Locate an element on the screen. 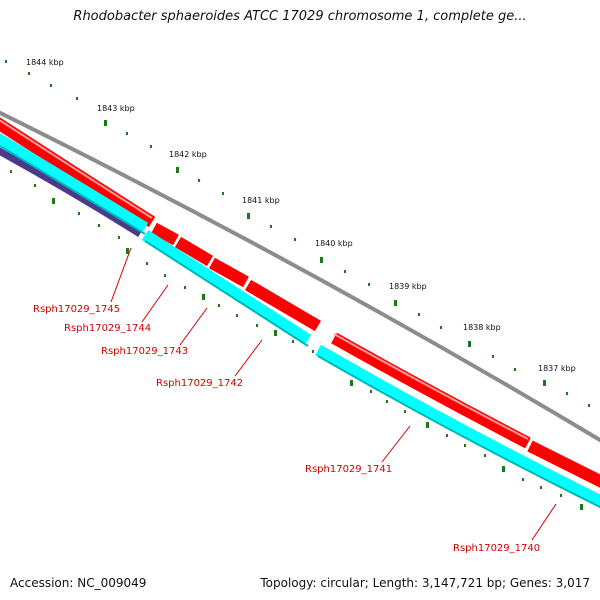 The width and height of the screenshot is (600, 600). gene-label: Rsph17029_1742 is located at coordinates (199, 383).